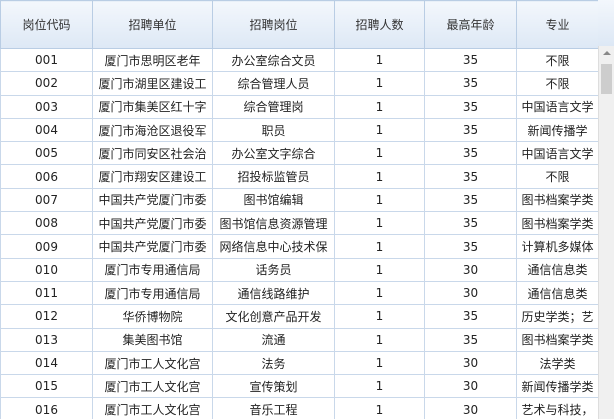 The width and height of the screenshot is (614, 419). Describe the element at coordinates (273, 24) in the screenshot. I see `column-header: 招聘岗位` at that location.